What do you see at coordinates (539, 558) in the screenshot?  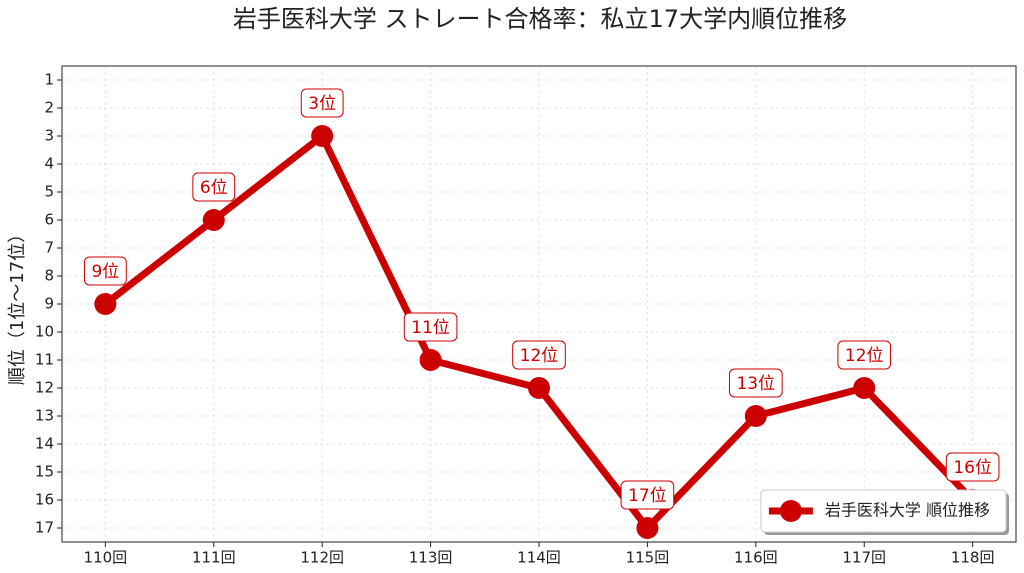 I see `x-tick-label: 114回` at bounding box center [539, 558].